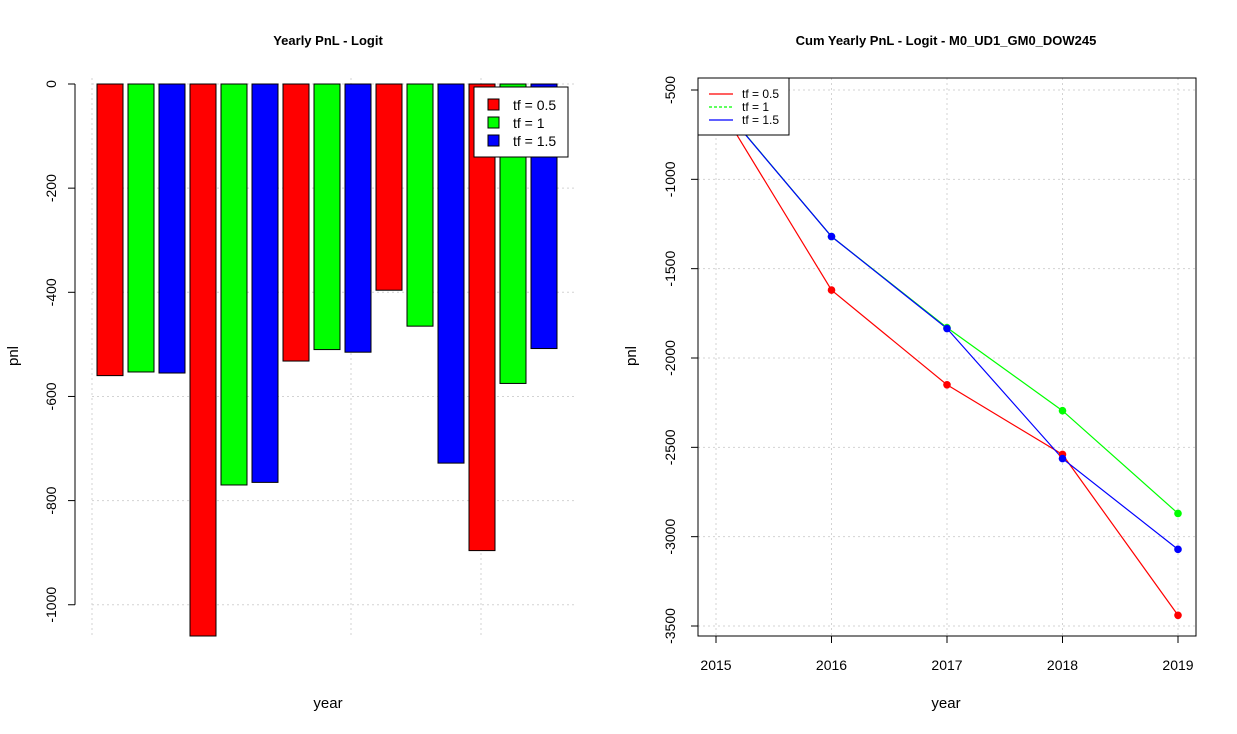 This screenshot has height=734, width=1237. I want to click on line-y-tick-label: -1500, so click(670, 269).